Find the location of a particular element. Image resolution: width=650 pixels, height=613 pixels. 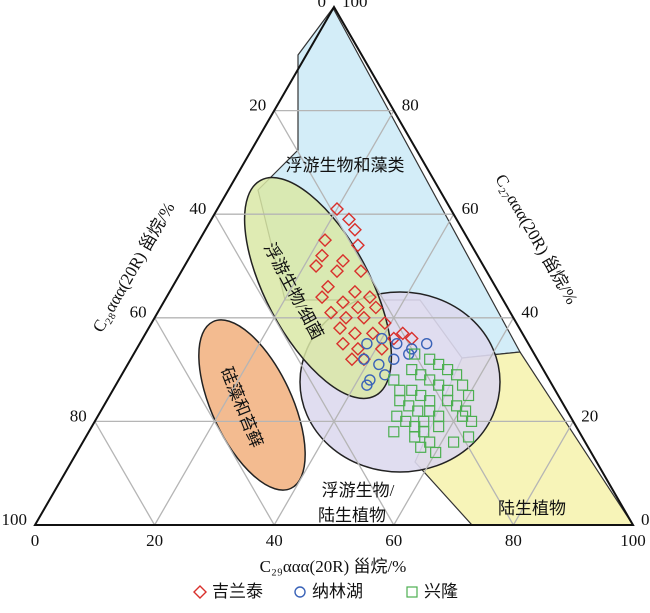

axis-title: C₂₉ααα(20R) 甾烷/% is located at coordinates (333, 566).